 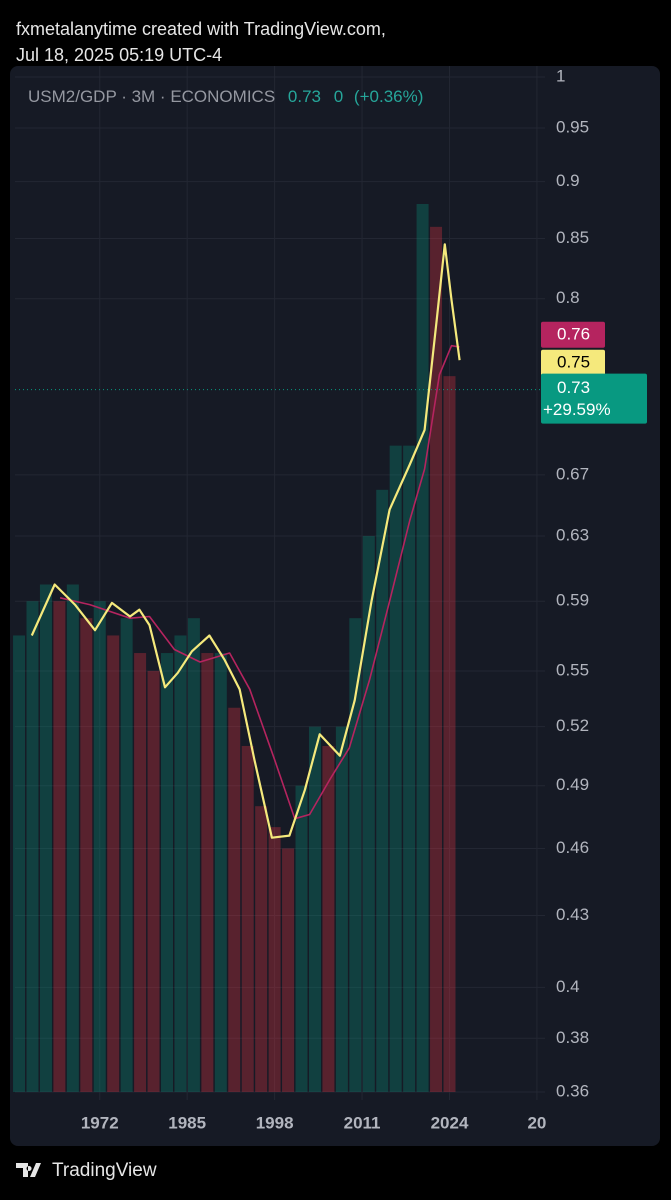 What do you see at coordinates (572, 669) in the screenshot?
I see `y-tick-label: 0.55` at bounding box center [572, 669].